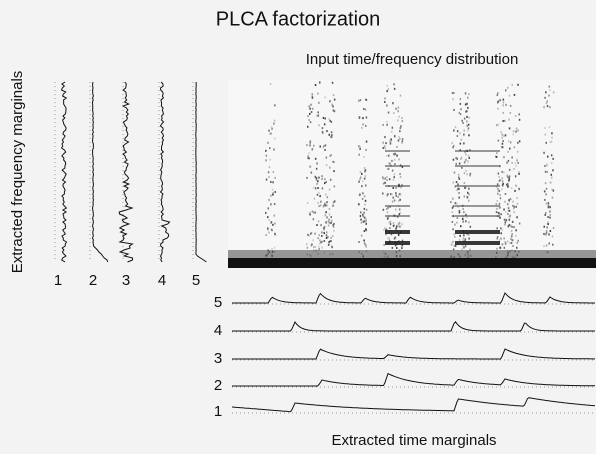 This screenshot has height=454, width=596. I want to click on frequency-axis-label: Extracted frequency marginals, so click(17, 172).